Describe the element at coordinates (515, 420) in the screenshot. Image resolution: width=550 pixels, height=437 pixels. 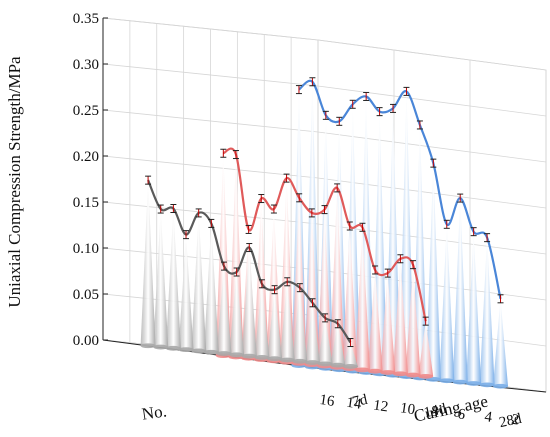
I see `x-tick-label: 2` at that location.